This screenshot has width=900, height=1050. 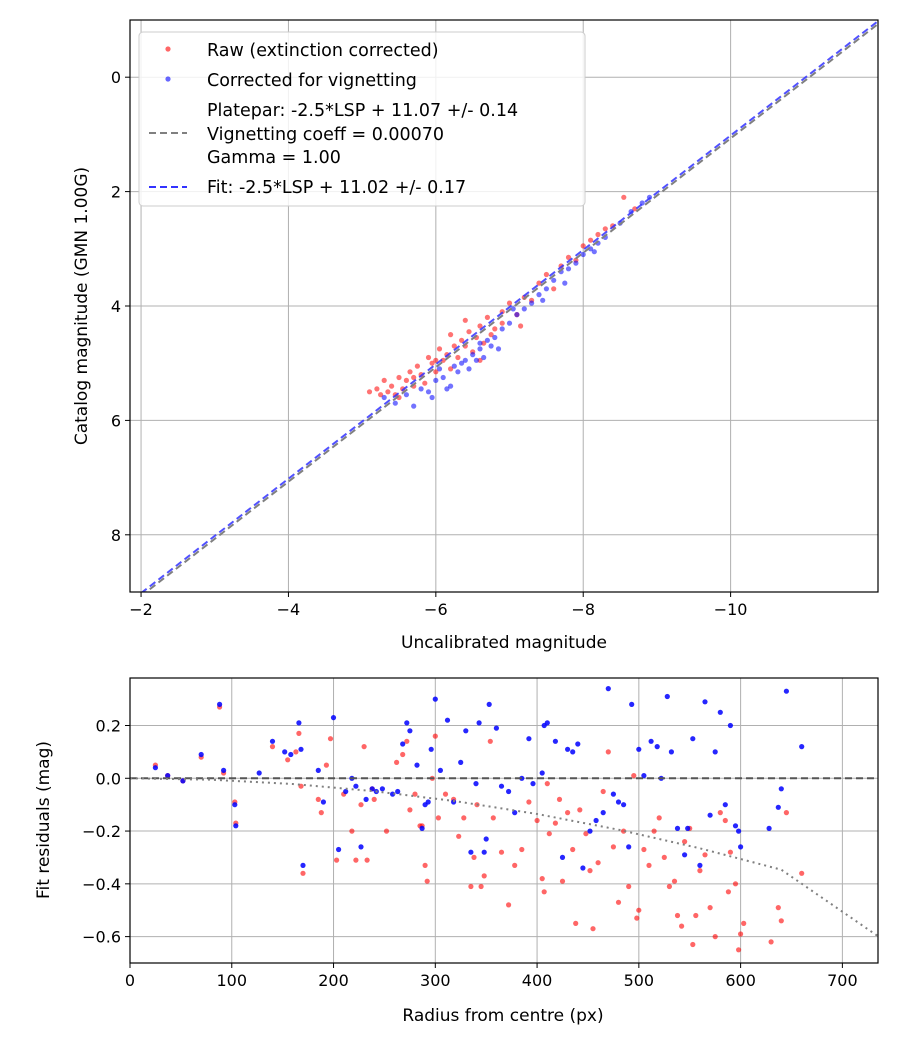 What do you see at coordinates (116, 535) in the screenshot?
I see `y-tick-label: 8` at bounding box center [116, 535].